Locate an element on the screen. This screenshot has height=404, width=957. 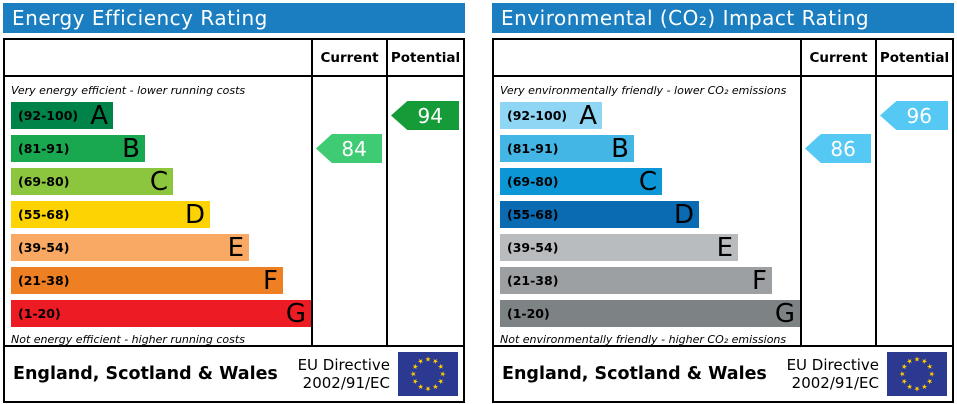
current-rating-value: 86 is located at coordinates (843, 148).